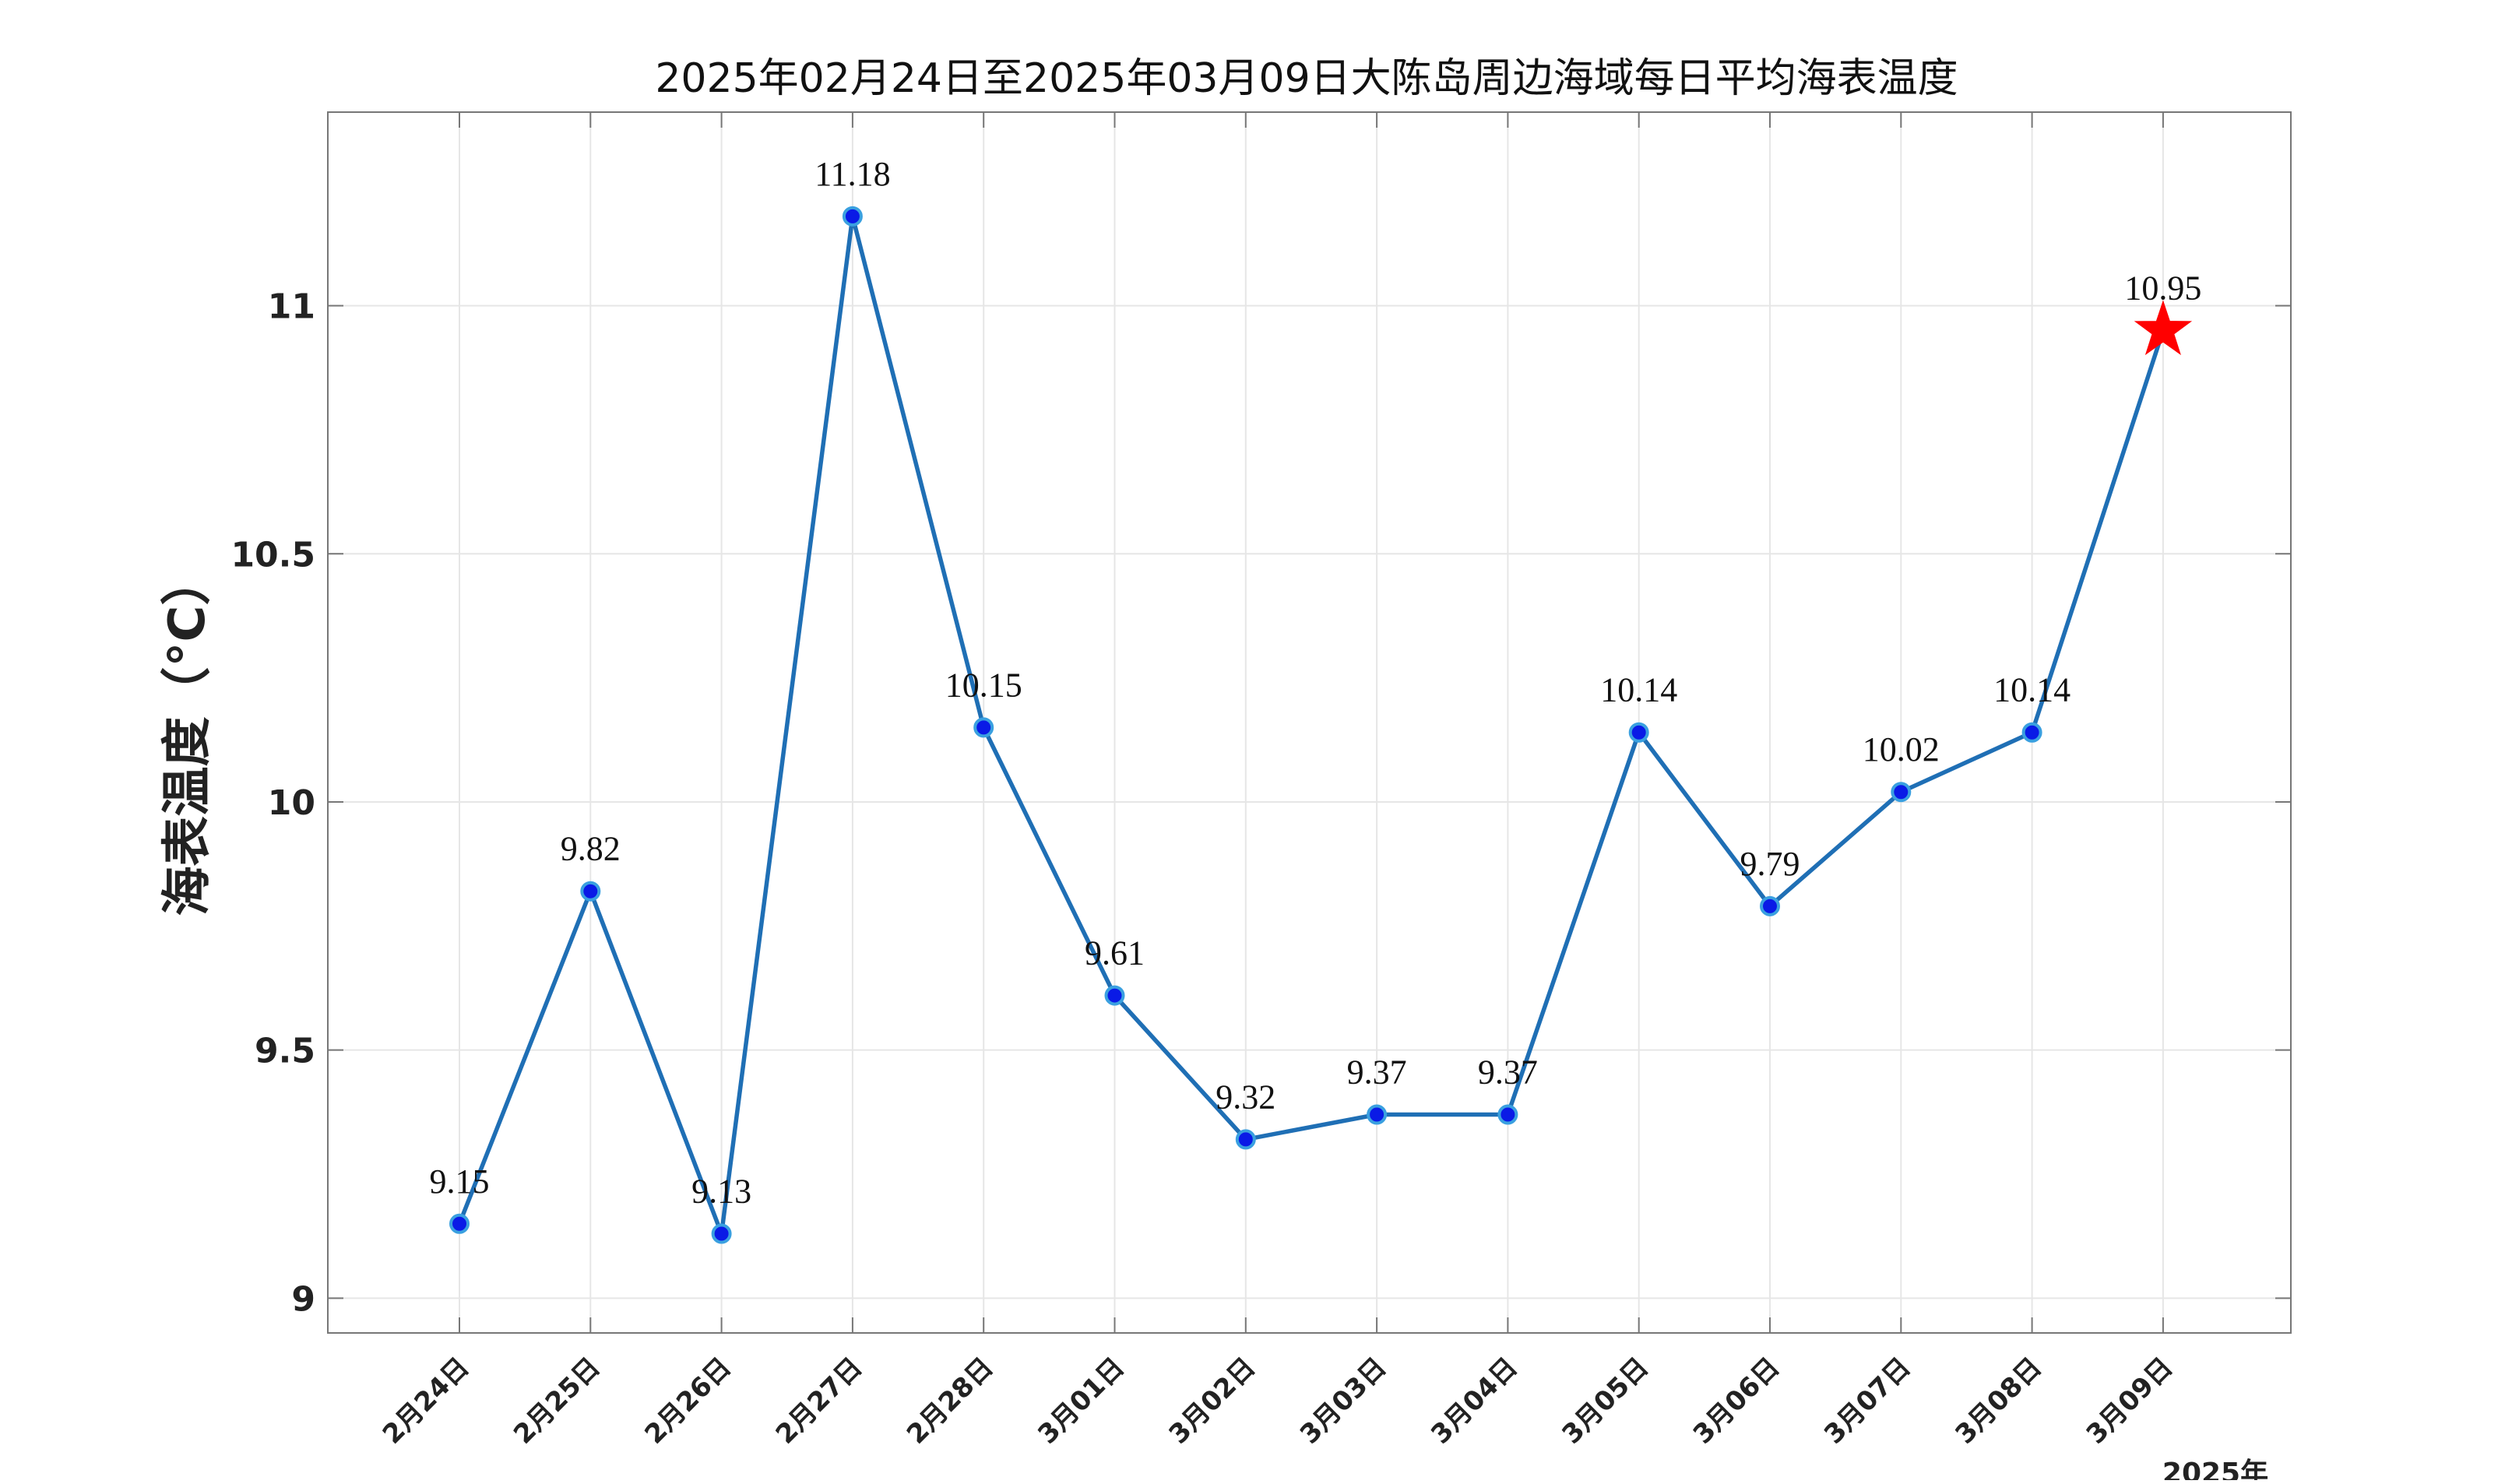 The image size is (2505, 1484). Describe the element at coordinates (1998, 1402) in the screenshot. I see `x-tick-label: 3月08日` at that location.